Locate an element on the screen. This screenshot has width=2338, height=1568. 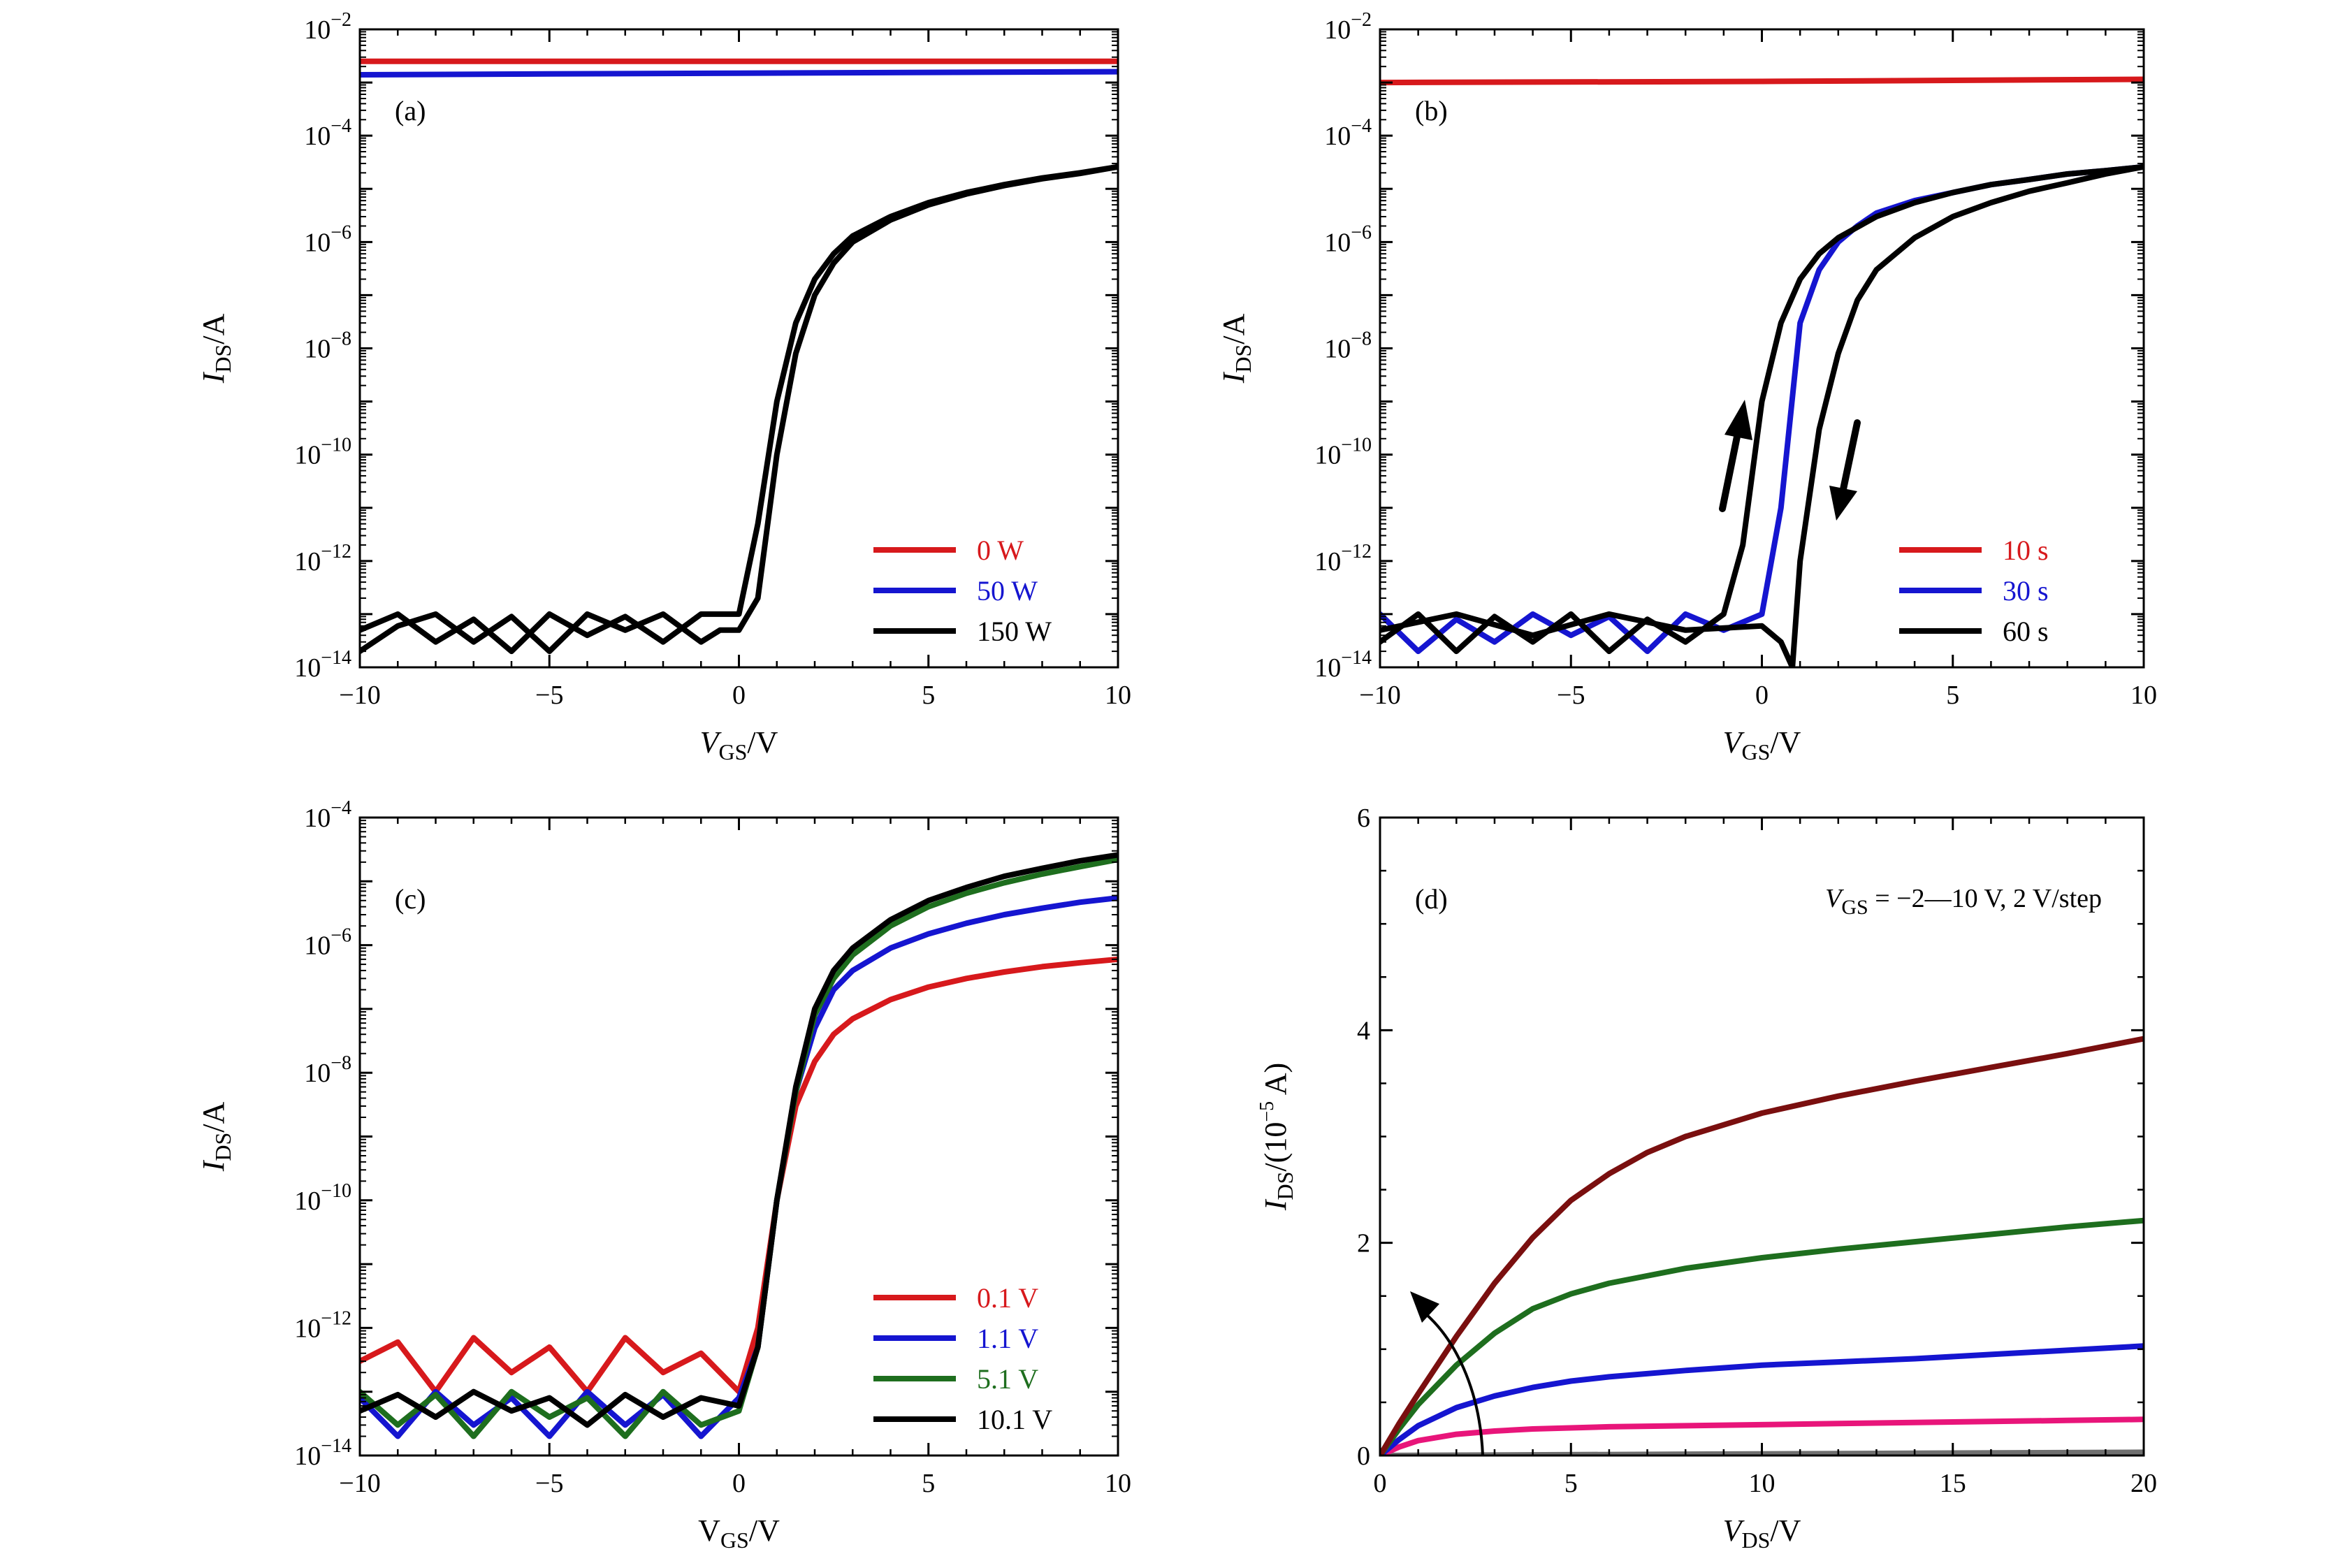
panel-label: (b) is located at coordinates (1432, 110).